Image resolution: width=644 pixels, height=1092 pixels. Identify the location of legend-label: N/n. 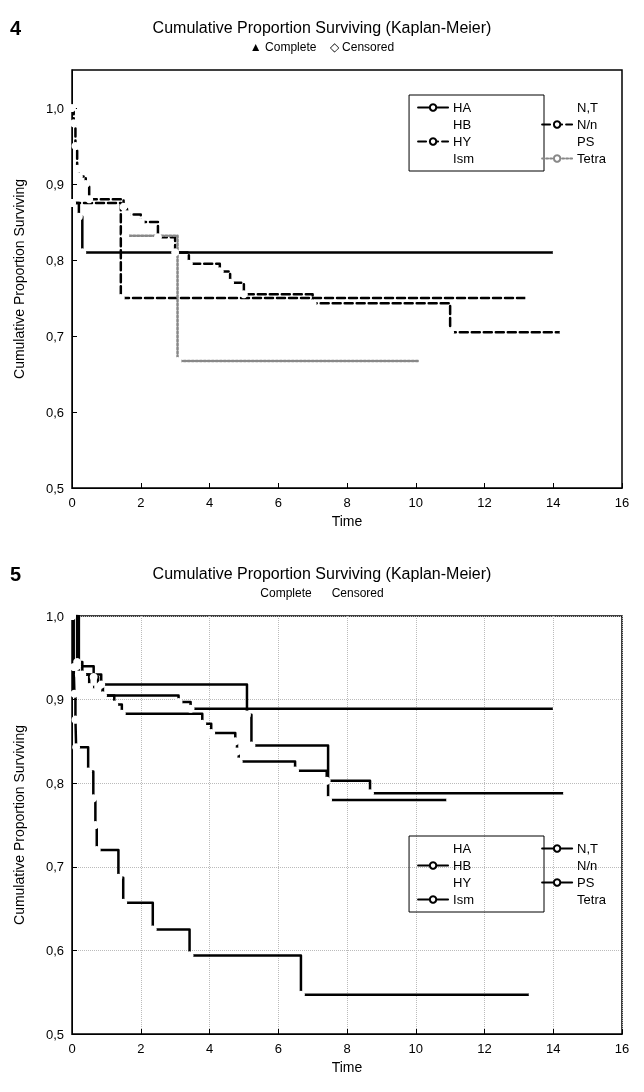
(587, 124).